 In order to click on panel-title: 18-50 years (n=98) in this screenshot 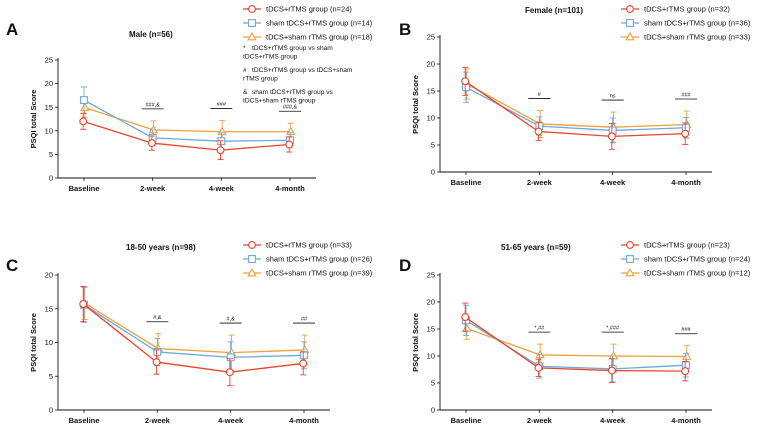, I will do `click(161, 247)`.